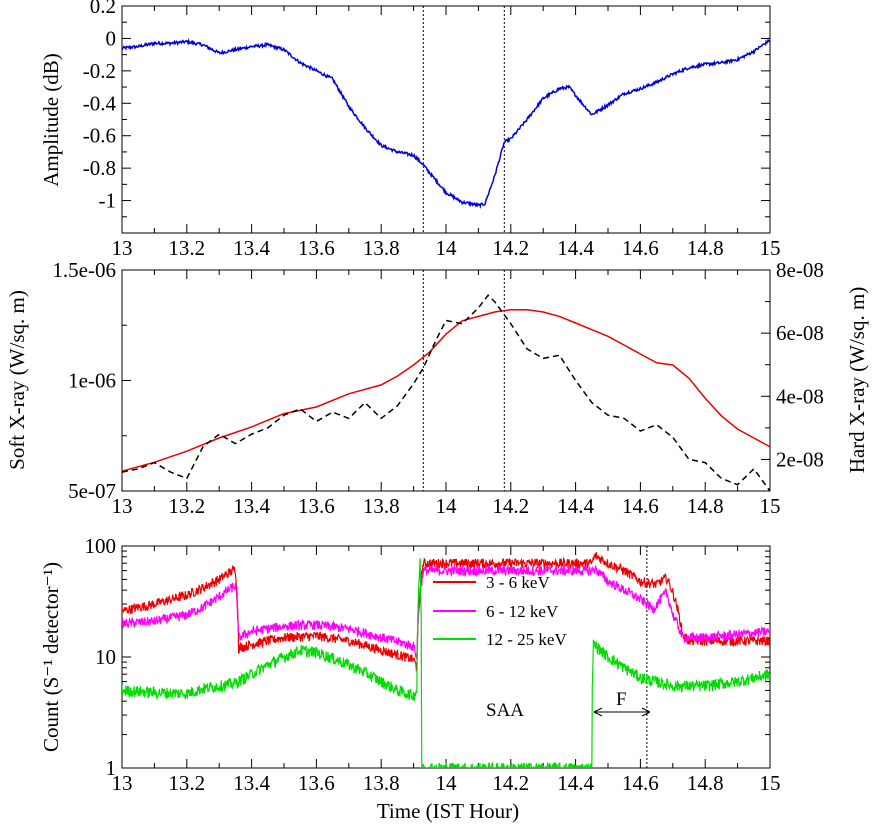  What do you see at coordinates (622, 712) in the screenshot?
I see `flare-arrow` at bounding box center [622, 712].